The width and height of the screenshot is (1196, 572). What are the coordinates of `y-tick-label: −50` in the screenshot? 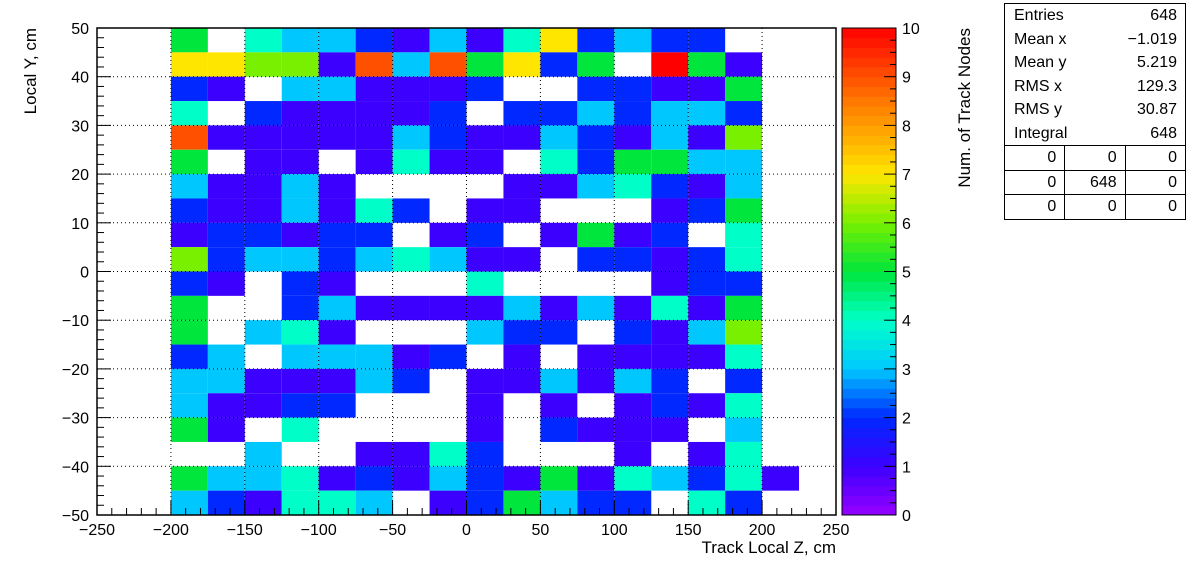 It's located at (75, 516).